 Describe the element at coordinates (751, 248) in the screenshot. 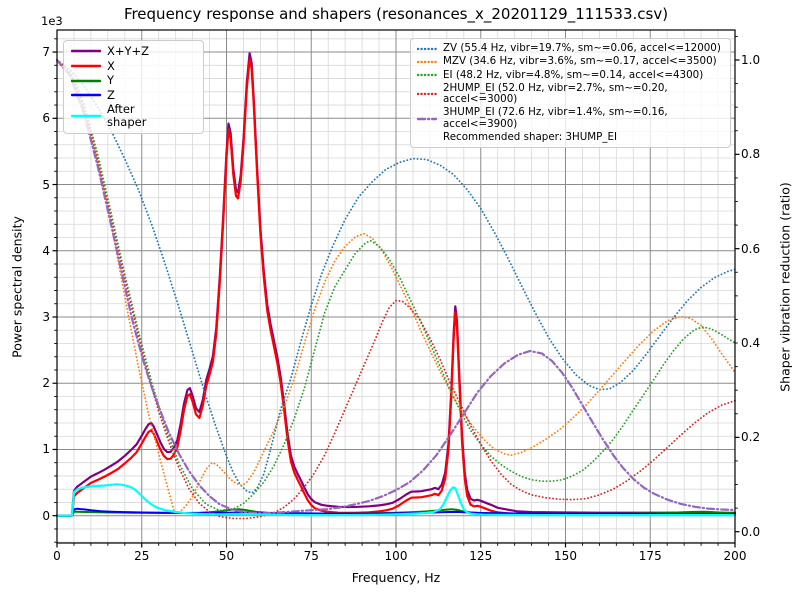

I see `y-right-tick-label: 0.6` at that location.